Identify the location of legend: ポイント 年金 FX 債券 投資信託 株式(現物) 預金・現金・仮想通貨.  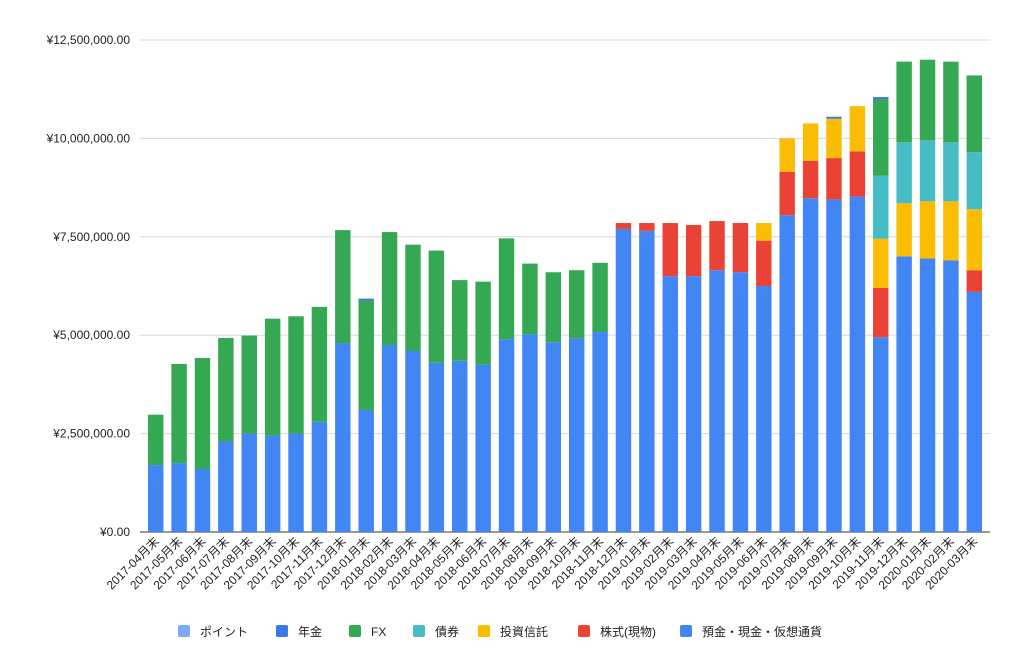
(500, 631).